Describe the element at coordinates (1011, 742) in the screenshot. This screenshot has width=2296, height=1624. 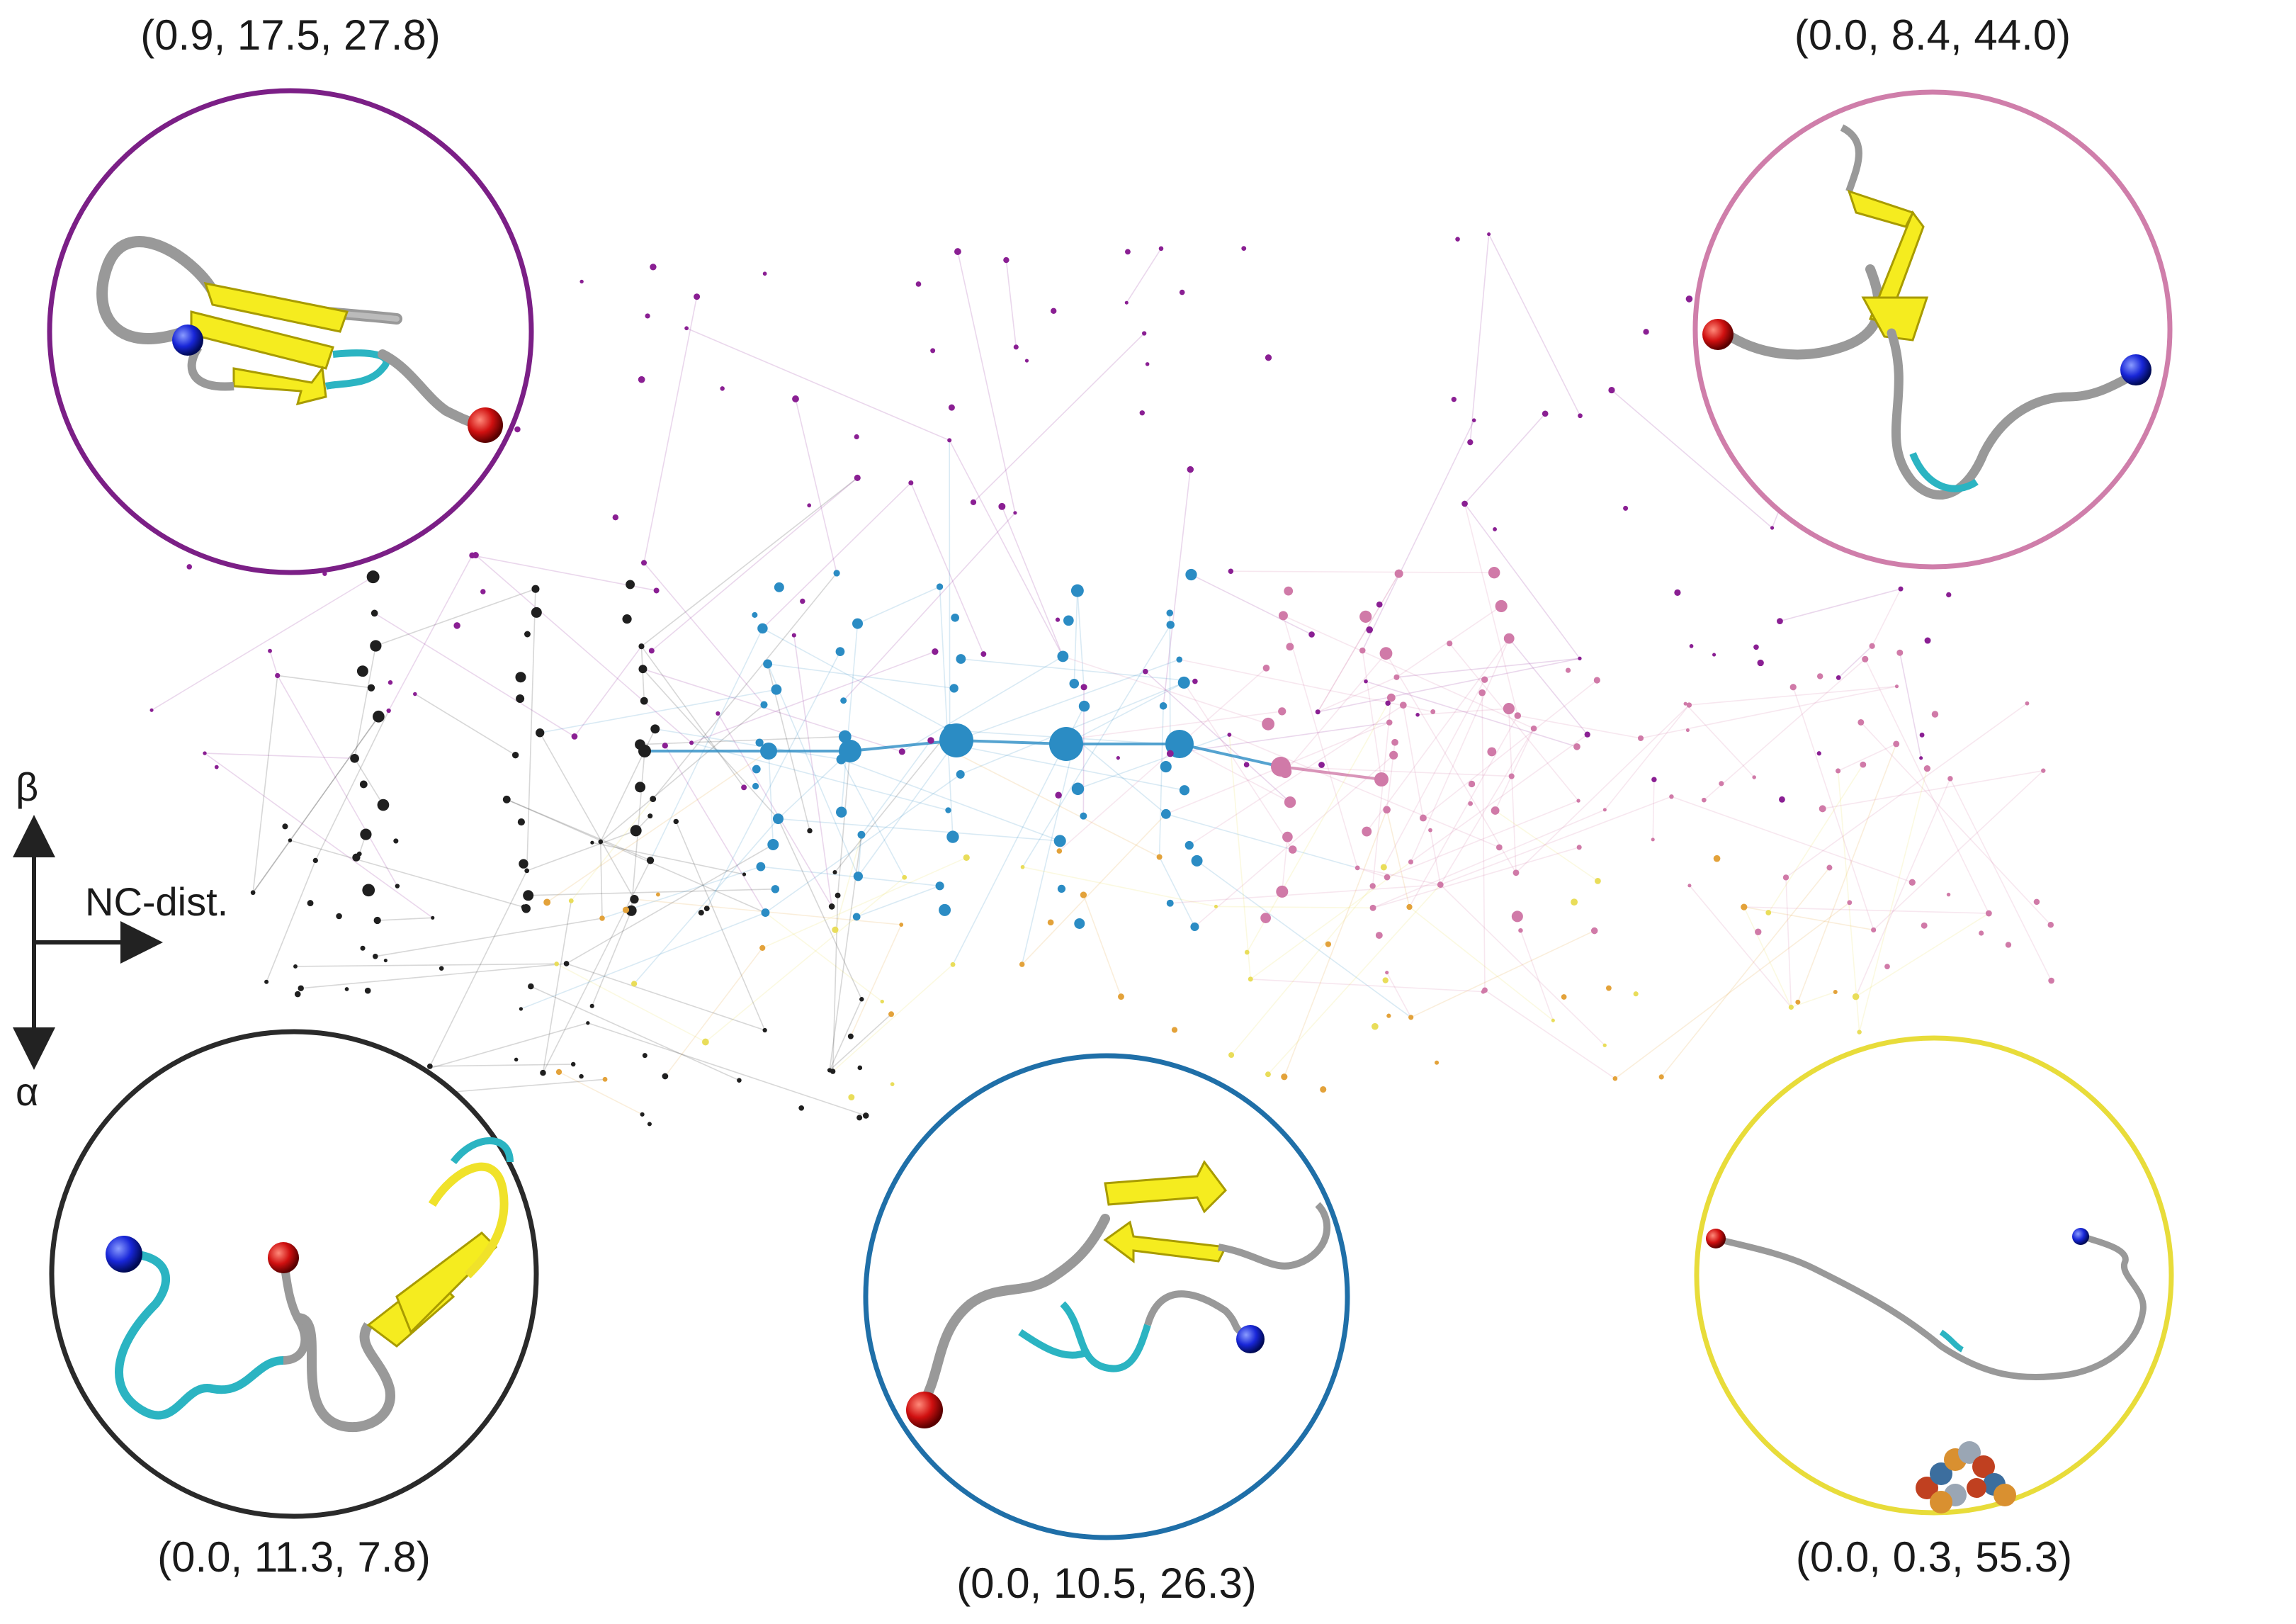
I see `network-backbone-edge` at that location.